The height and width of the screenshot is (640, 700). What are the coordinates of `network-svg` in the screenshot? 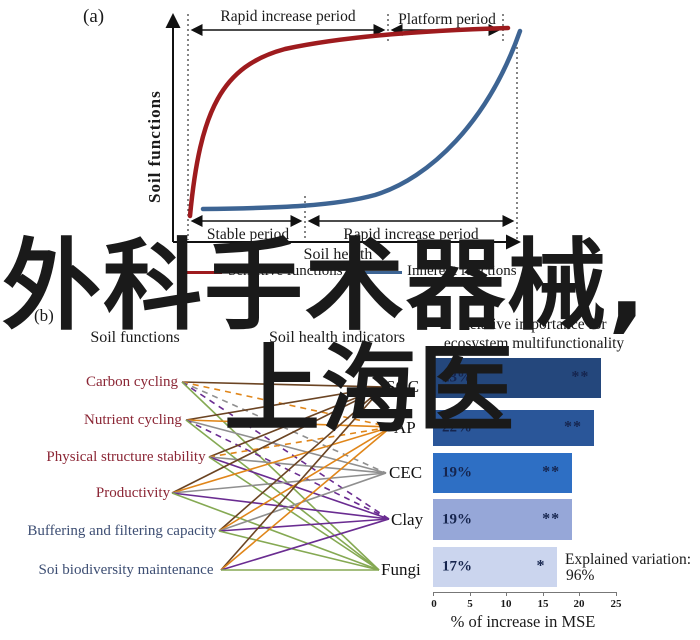 It's located at (281, 476).